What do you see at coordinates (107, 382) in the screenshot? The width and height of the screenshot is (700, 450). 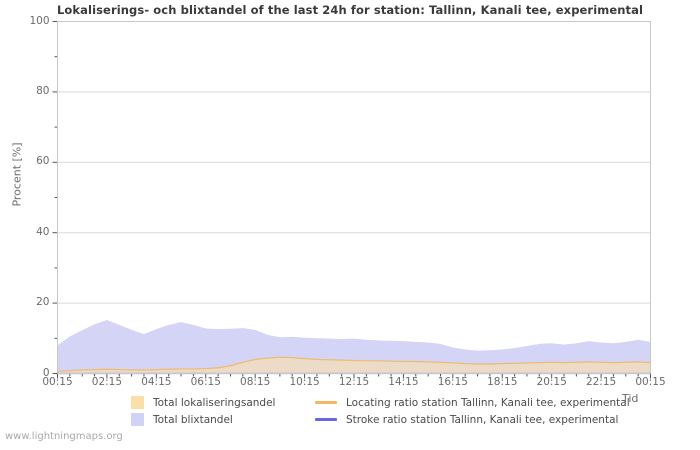 I see `x-tick-label: 02:15` at bounding box center [107, 382].